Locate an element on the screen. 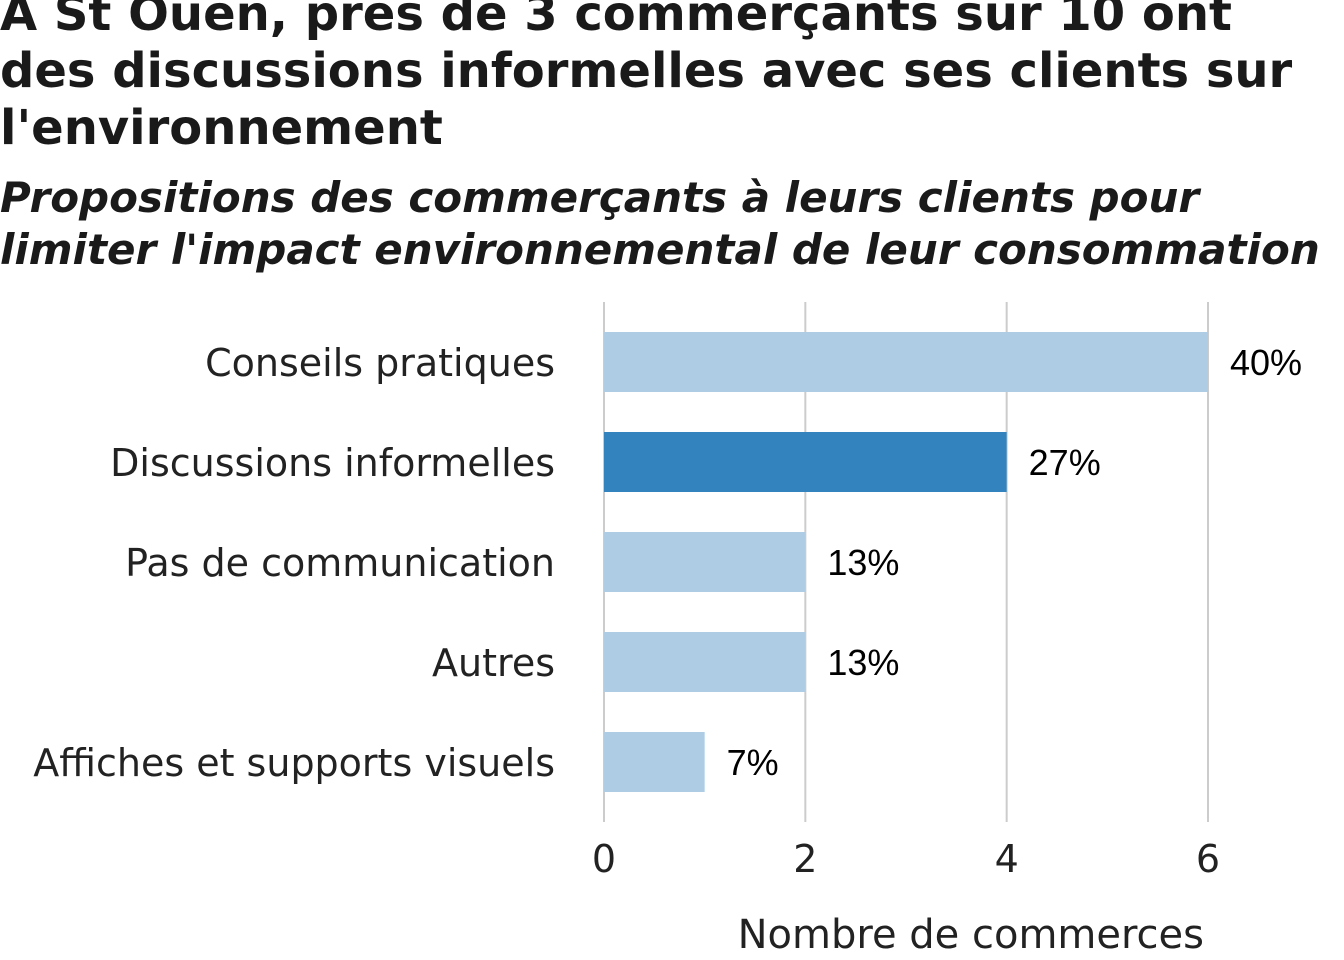  x-tick-label-1: 2 is located at coordinates (805, 859).